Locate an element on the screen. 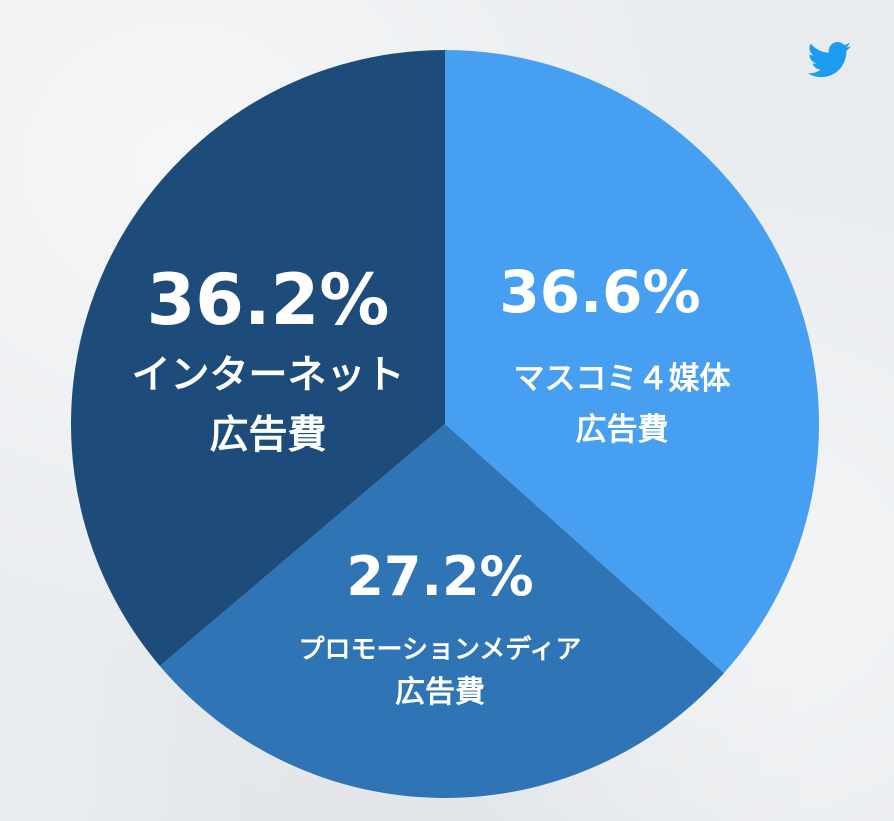 This screenshot has width=894, height=821. slice-value-label-promotion-media: 27.2% is located at coordinates (439, 576).